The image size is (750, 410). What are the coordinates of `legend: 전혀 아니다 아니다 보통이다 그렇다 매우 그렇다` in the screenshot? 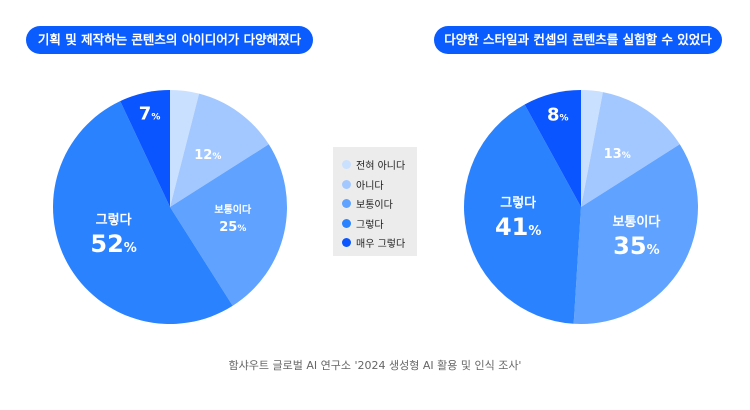 It's located at (375, 201).